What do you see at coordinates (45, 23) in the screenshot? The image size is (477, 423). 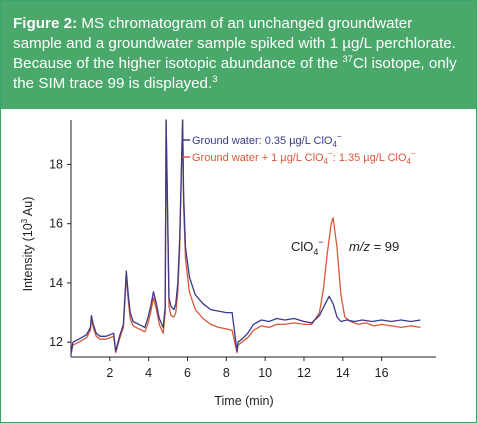 I see `caption-label: Figure 2:` at bounding box center [45, 23].